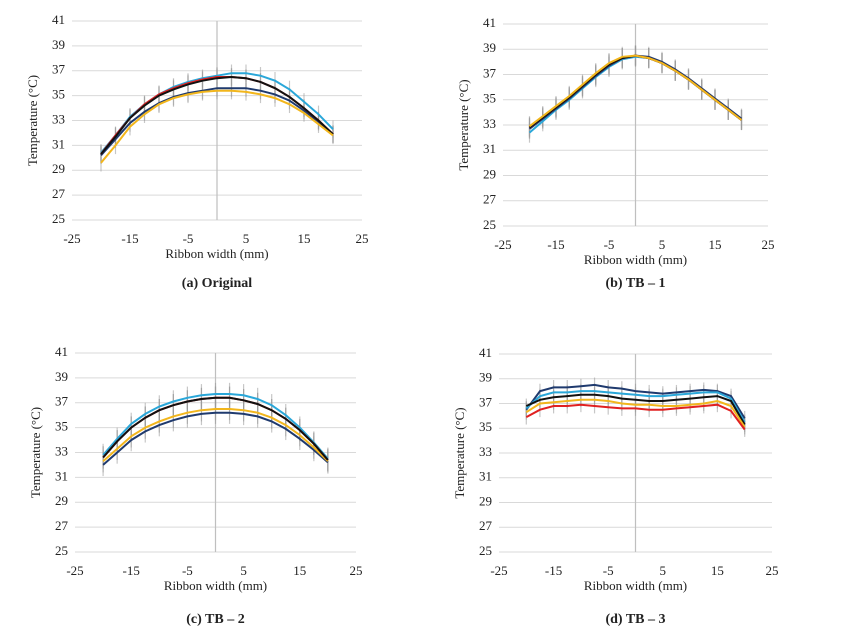 This screenshot has height=637, width=852. Describe the element at coordinates (215, 619) in the screenshot. I see `caption: (c) TB – 2` at that location.